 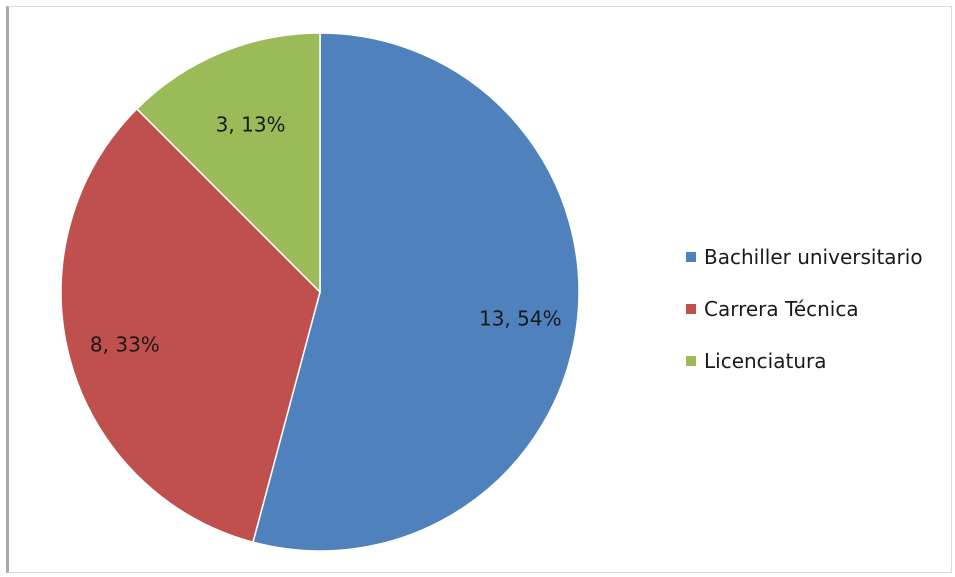 What do you see at coordinates (520, 318) in the screenshot?
I see `data-label-0: 13, 54%` at bounding box center [520, 318].